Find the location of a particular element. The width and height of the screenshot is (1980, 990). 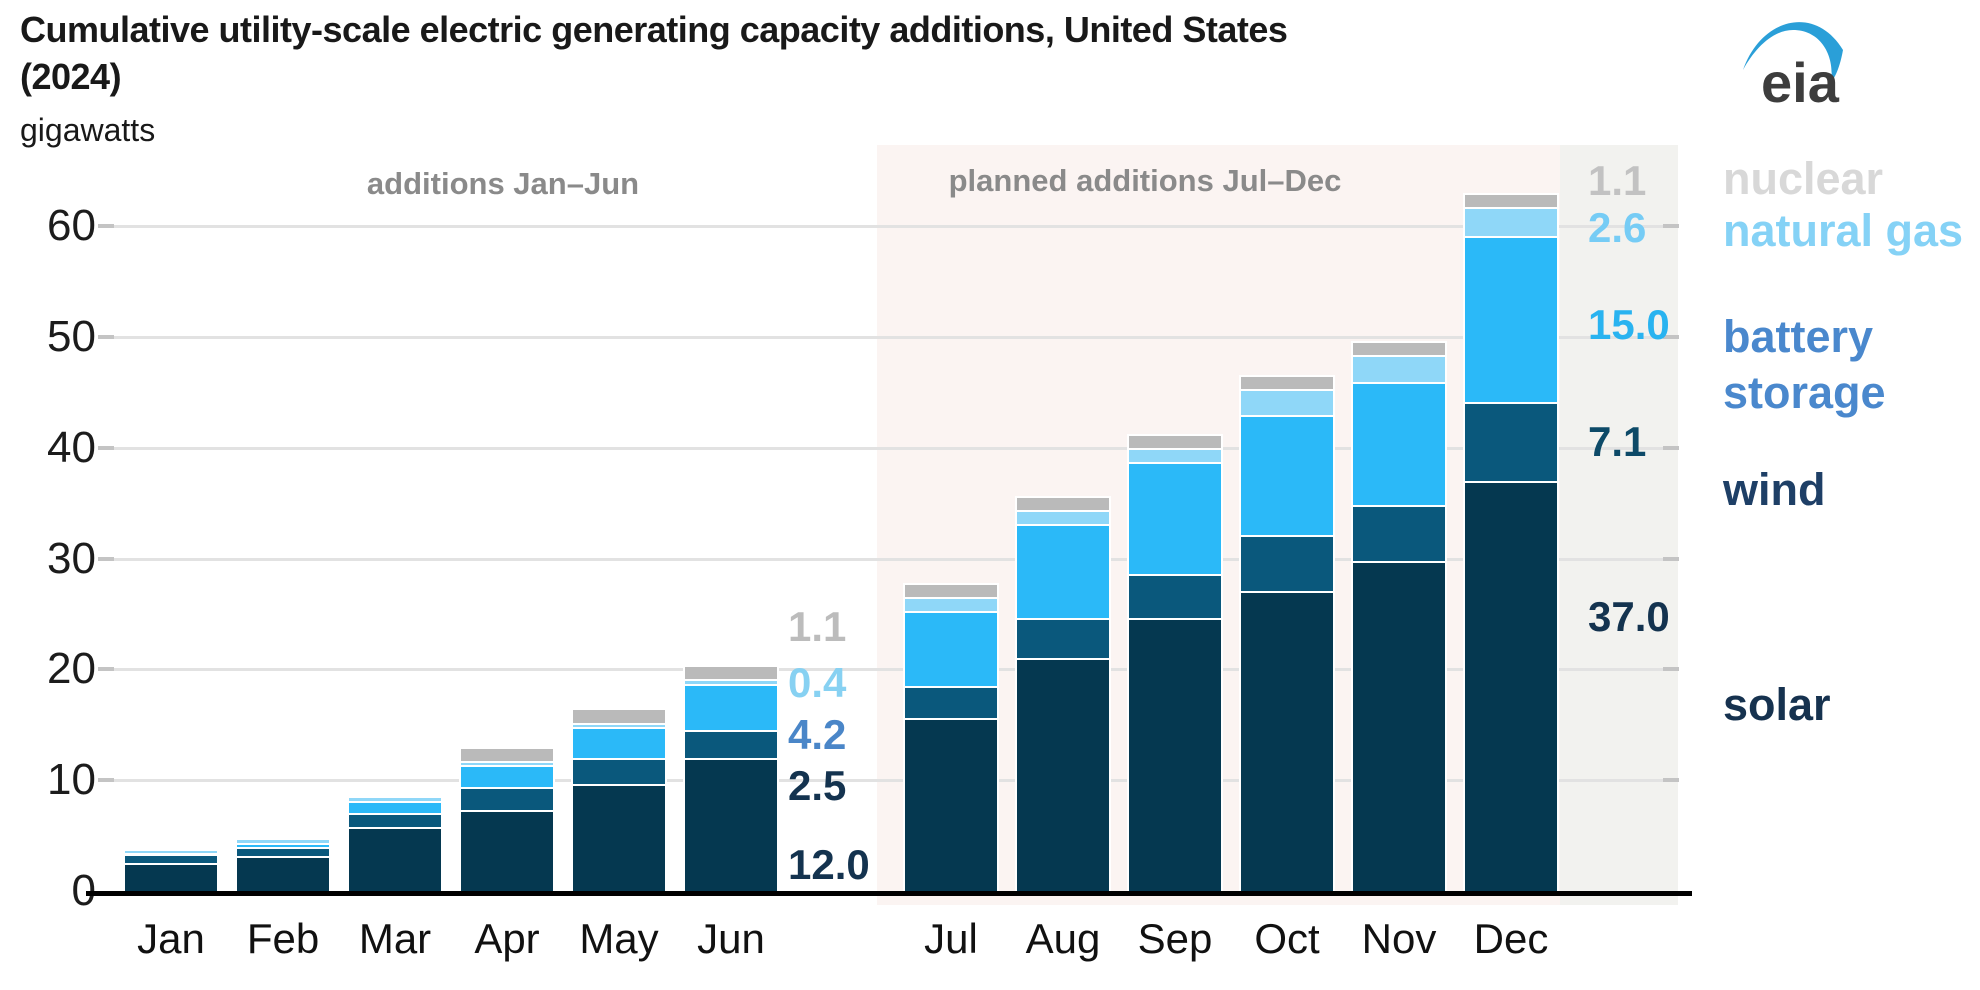

section-header-actual: additions Jan–Jun is located at coordinates (503, 183).